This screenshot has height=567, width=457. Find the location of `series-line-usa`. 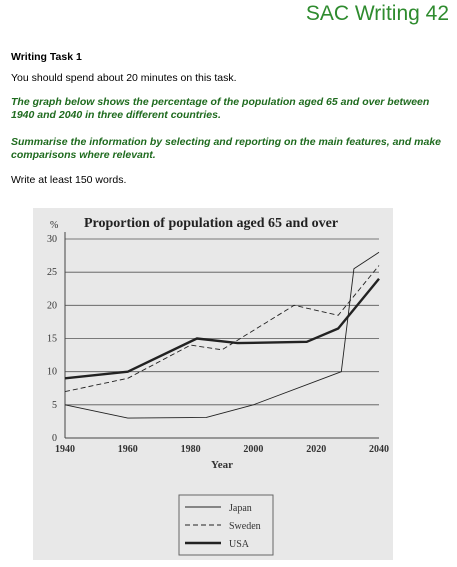

series-line-usa is located at coordinates (222, 329).